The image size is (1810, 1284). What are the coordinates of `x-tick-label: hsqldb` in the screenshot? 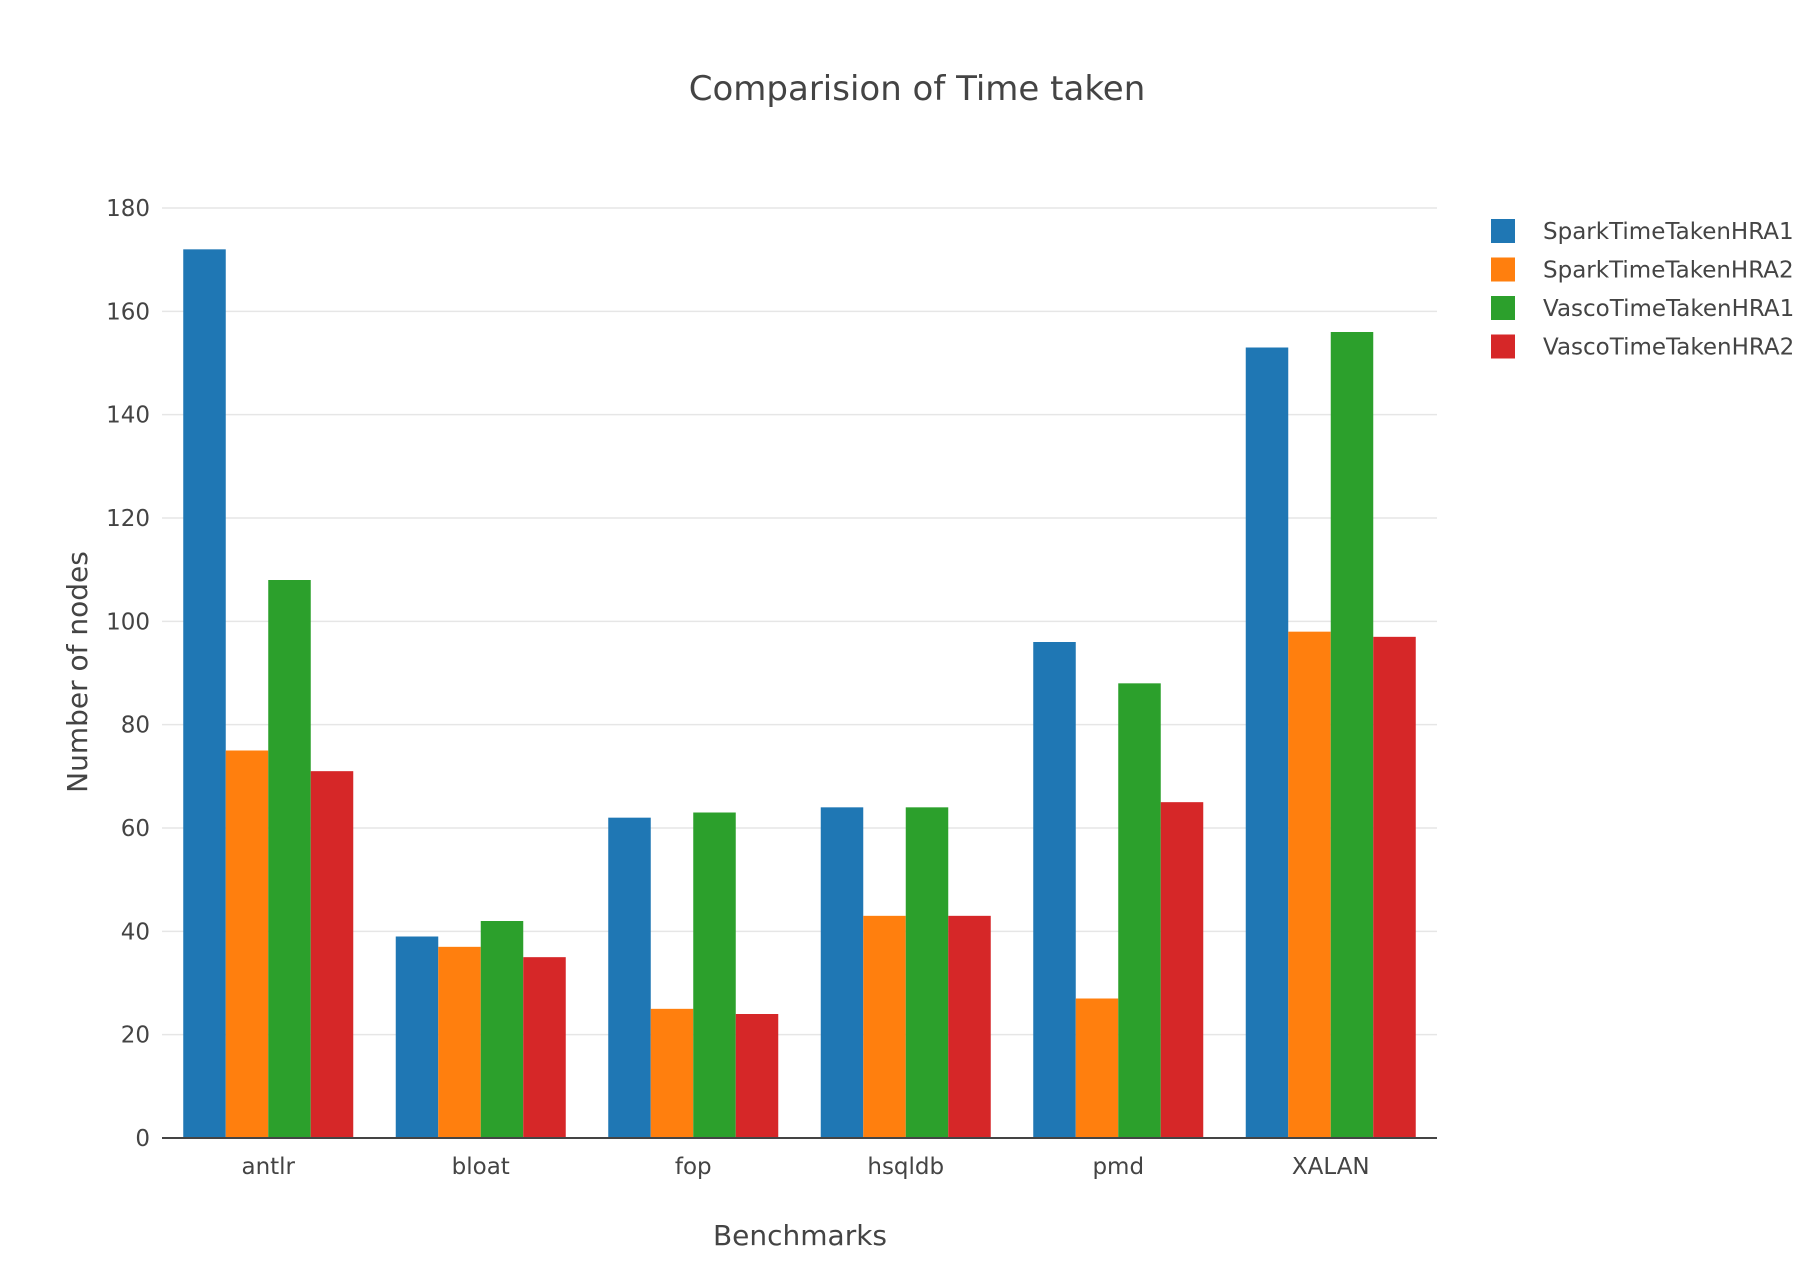 It's located at (905, 1167).